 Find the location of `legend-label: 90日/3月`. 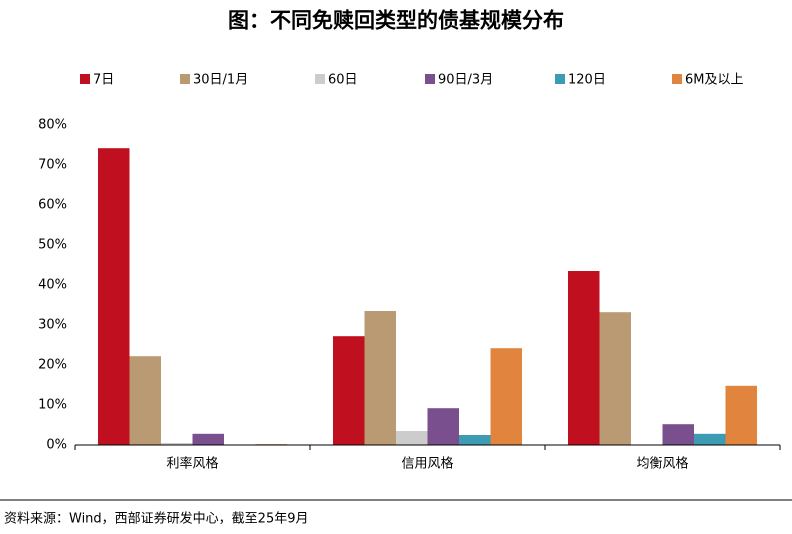

legend-label: 90日/3月 is located at coordinates (465, 80).